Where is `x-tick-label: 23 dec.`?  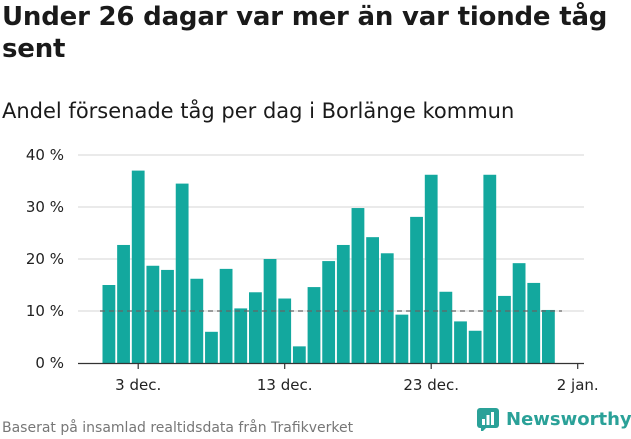 x-tick-label: 23 dec. is located at coordinates (431, 385).